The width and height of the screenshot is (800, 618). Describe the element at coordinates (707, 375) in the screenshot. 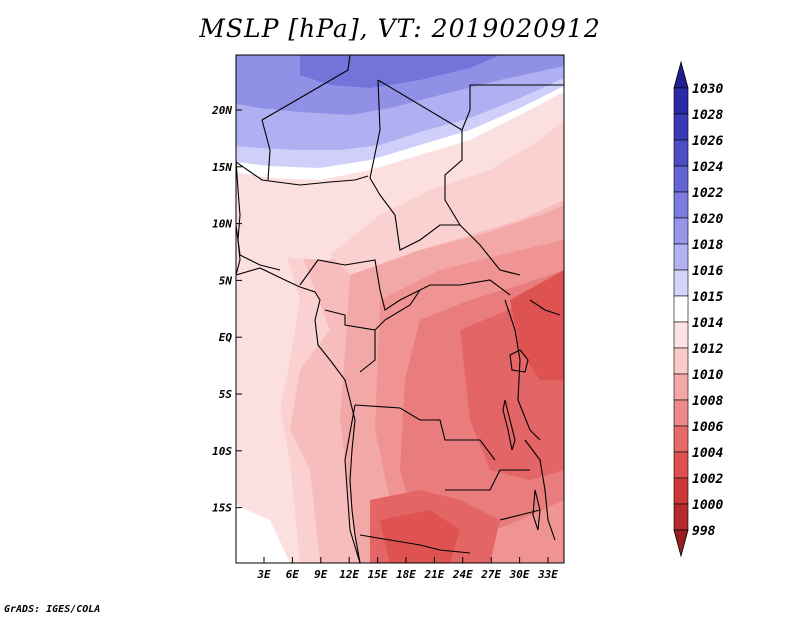

I see `colorbar-label: 1010` at that location.